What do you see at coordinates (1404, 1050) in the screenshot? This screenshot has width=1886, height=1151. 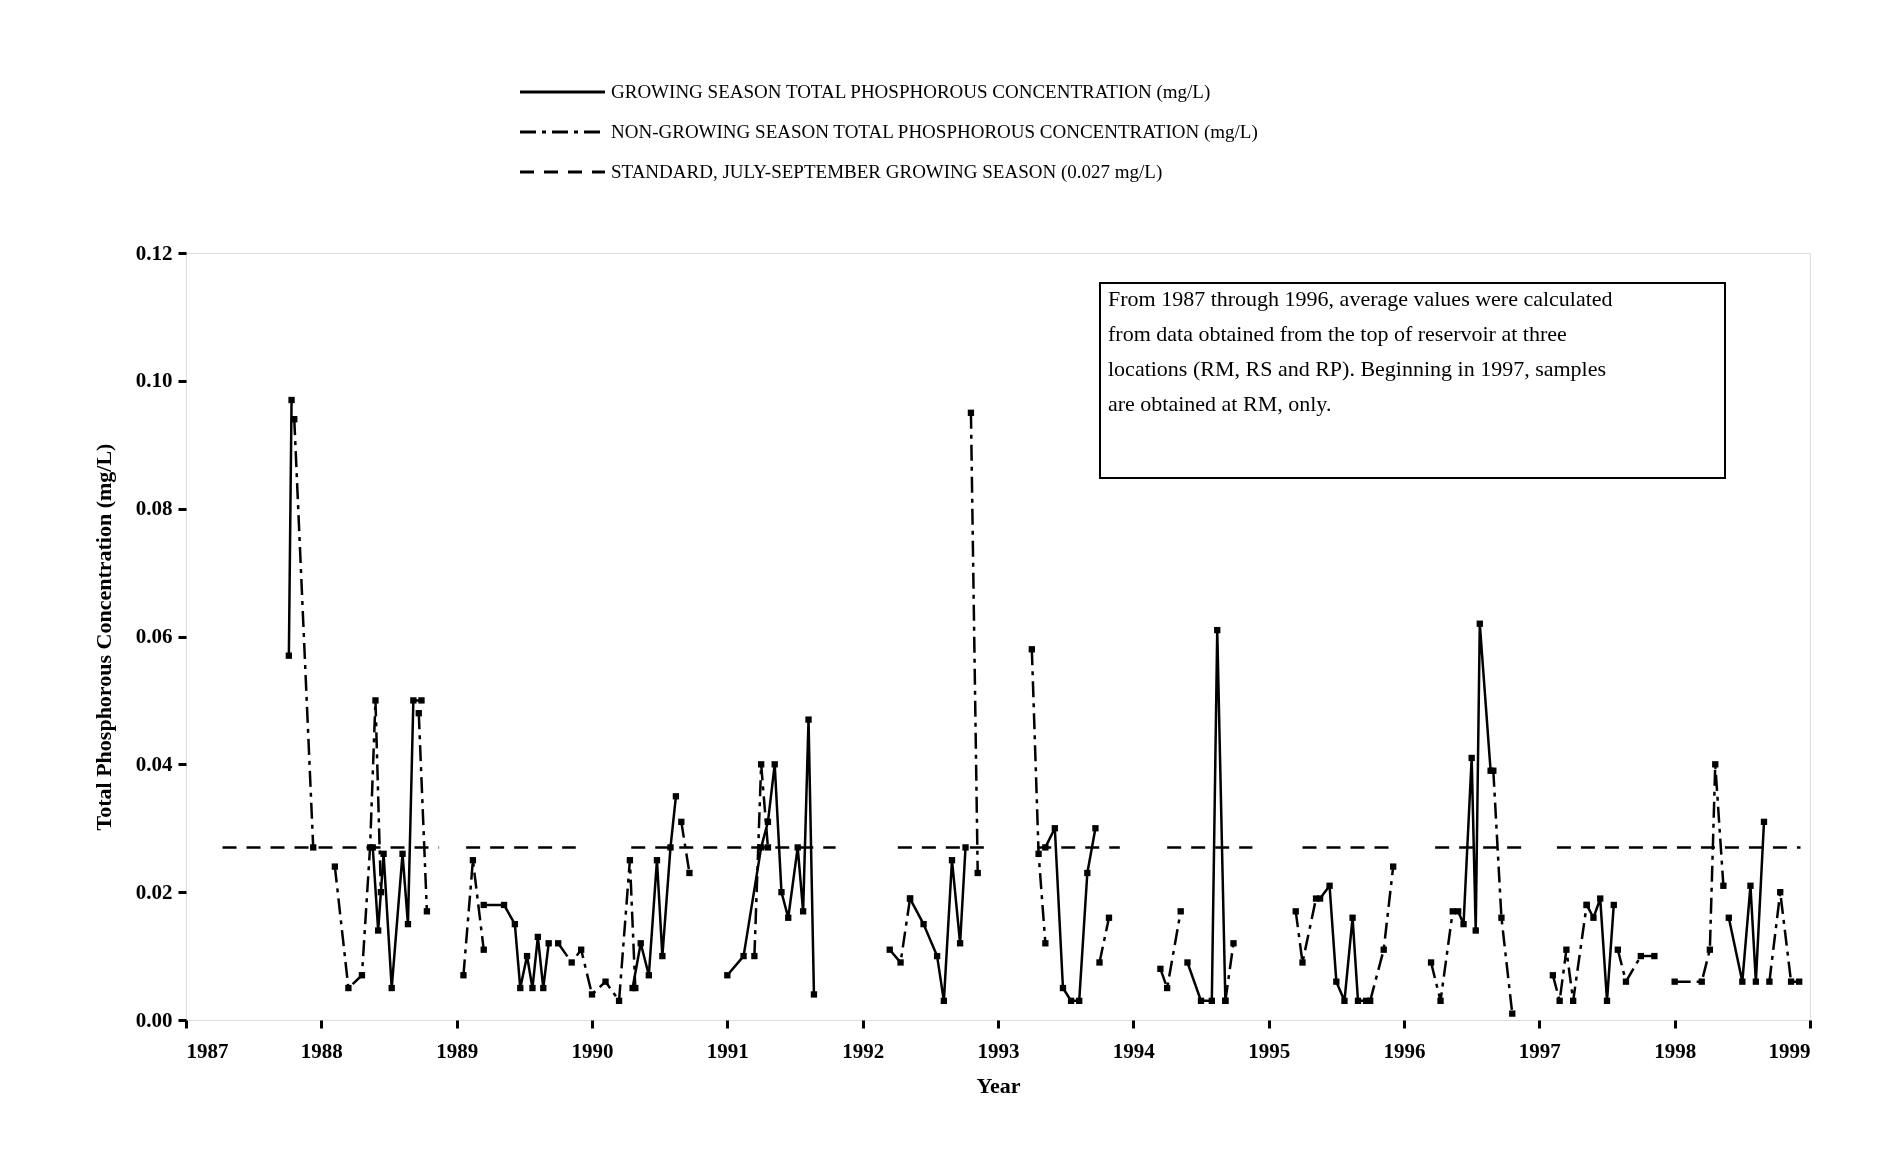 I see `x-tick-label: 1996` at bounding box center [1404, 1050].